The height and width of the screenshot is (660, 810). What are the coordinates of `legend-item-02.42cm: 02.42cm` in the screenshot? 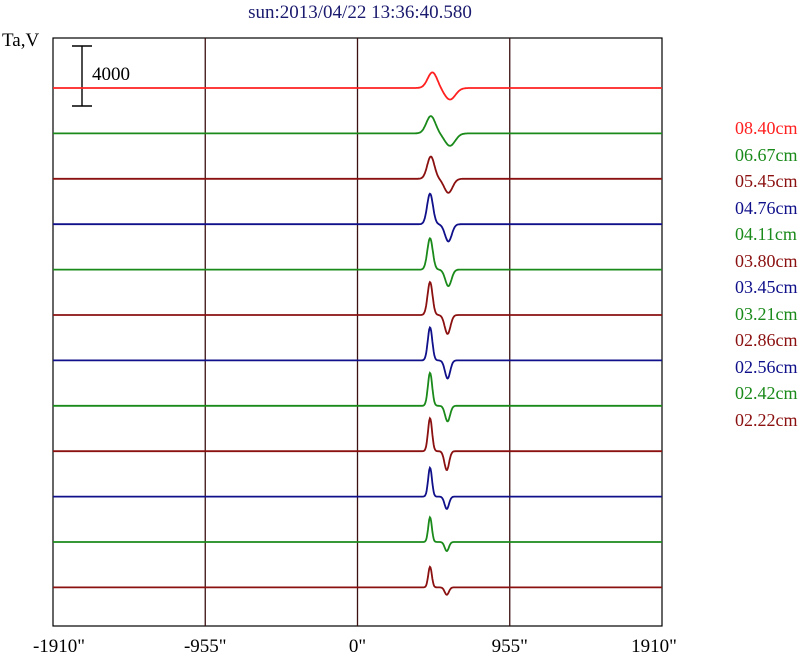 It's located at (766, 393).